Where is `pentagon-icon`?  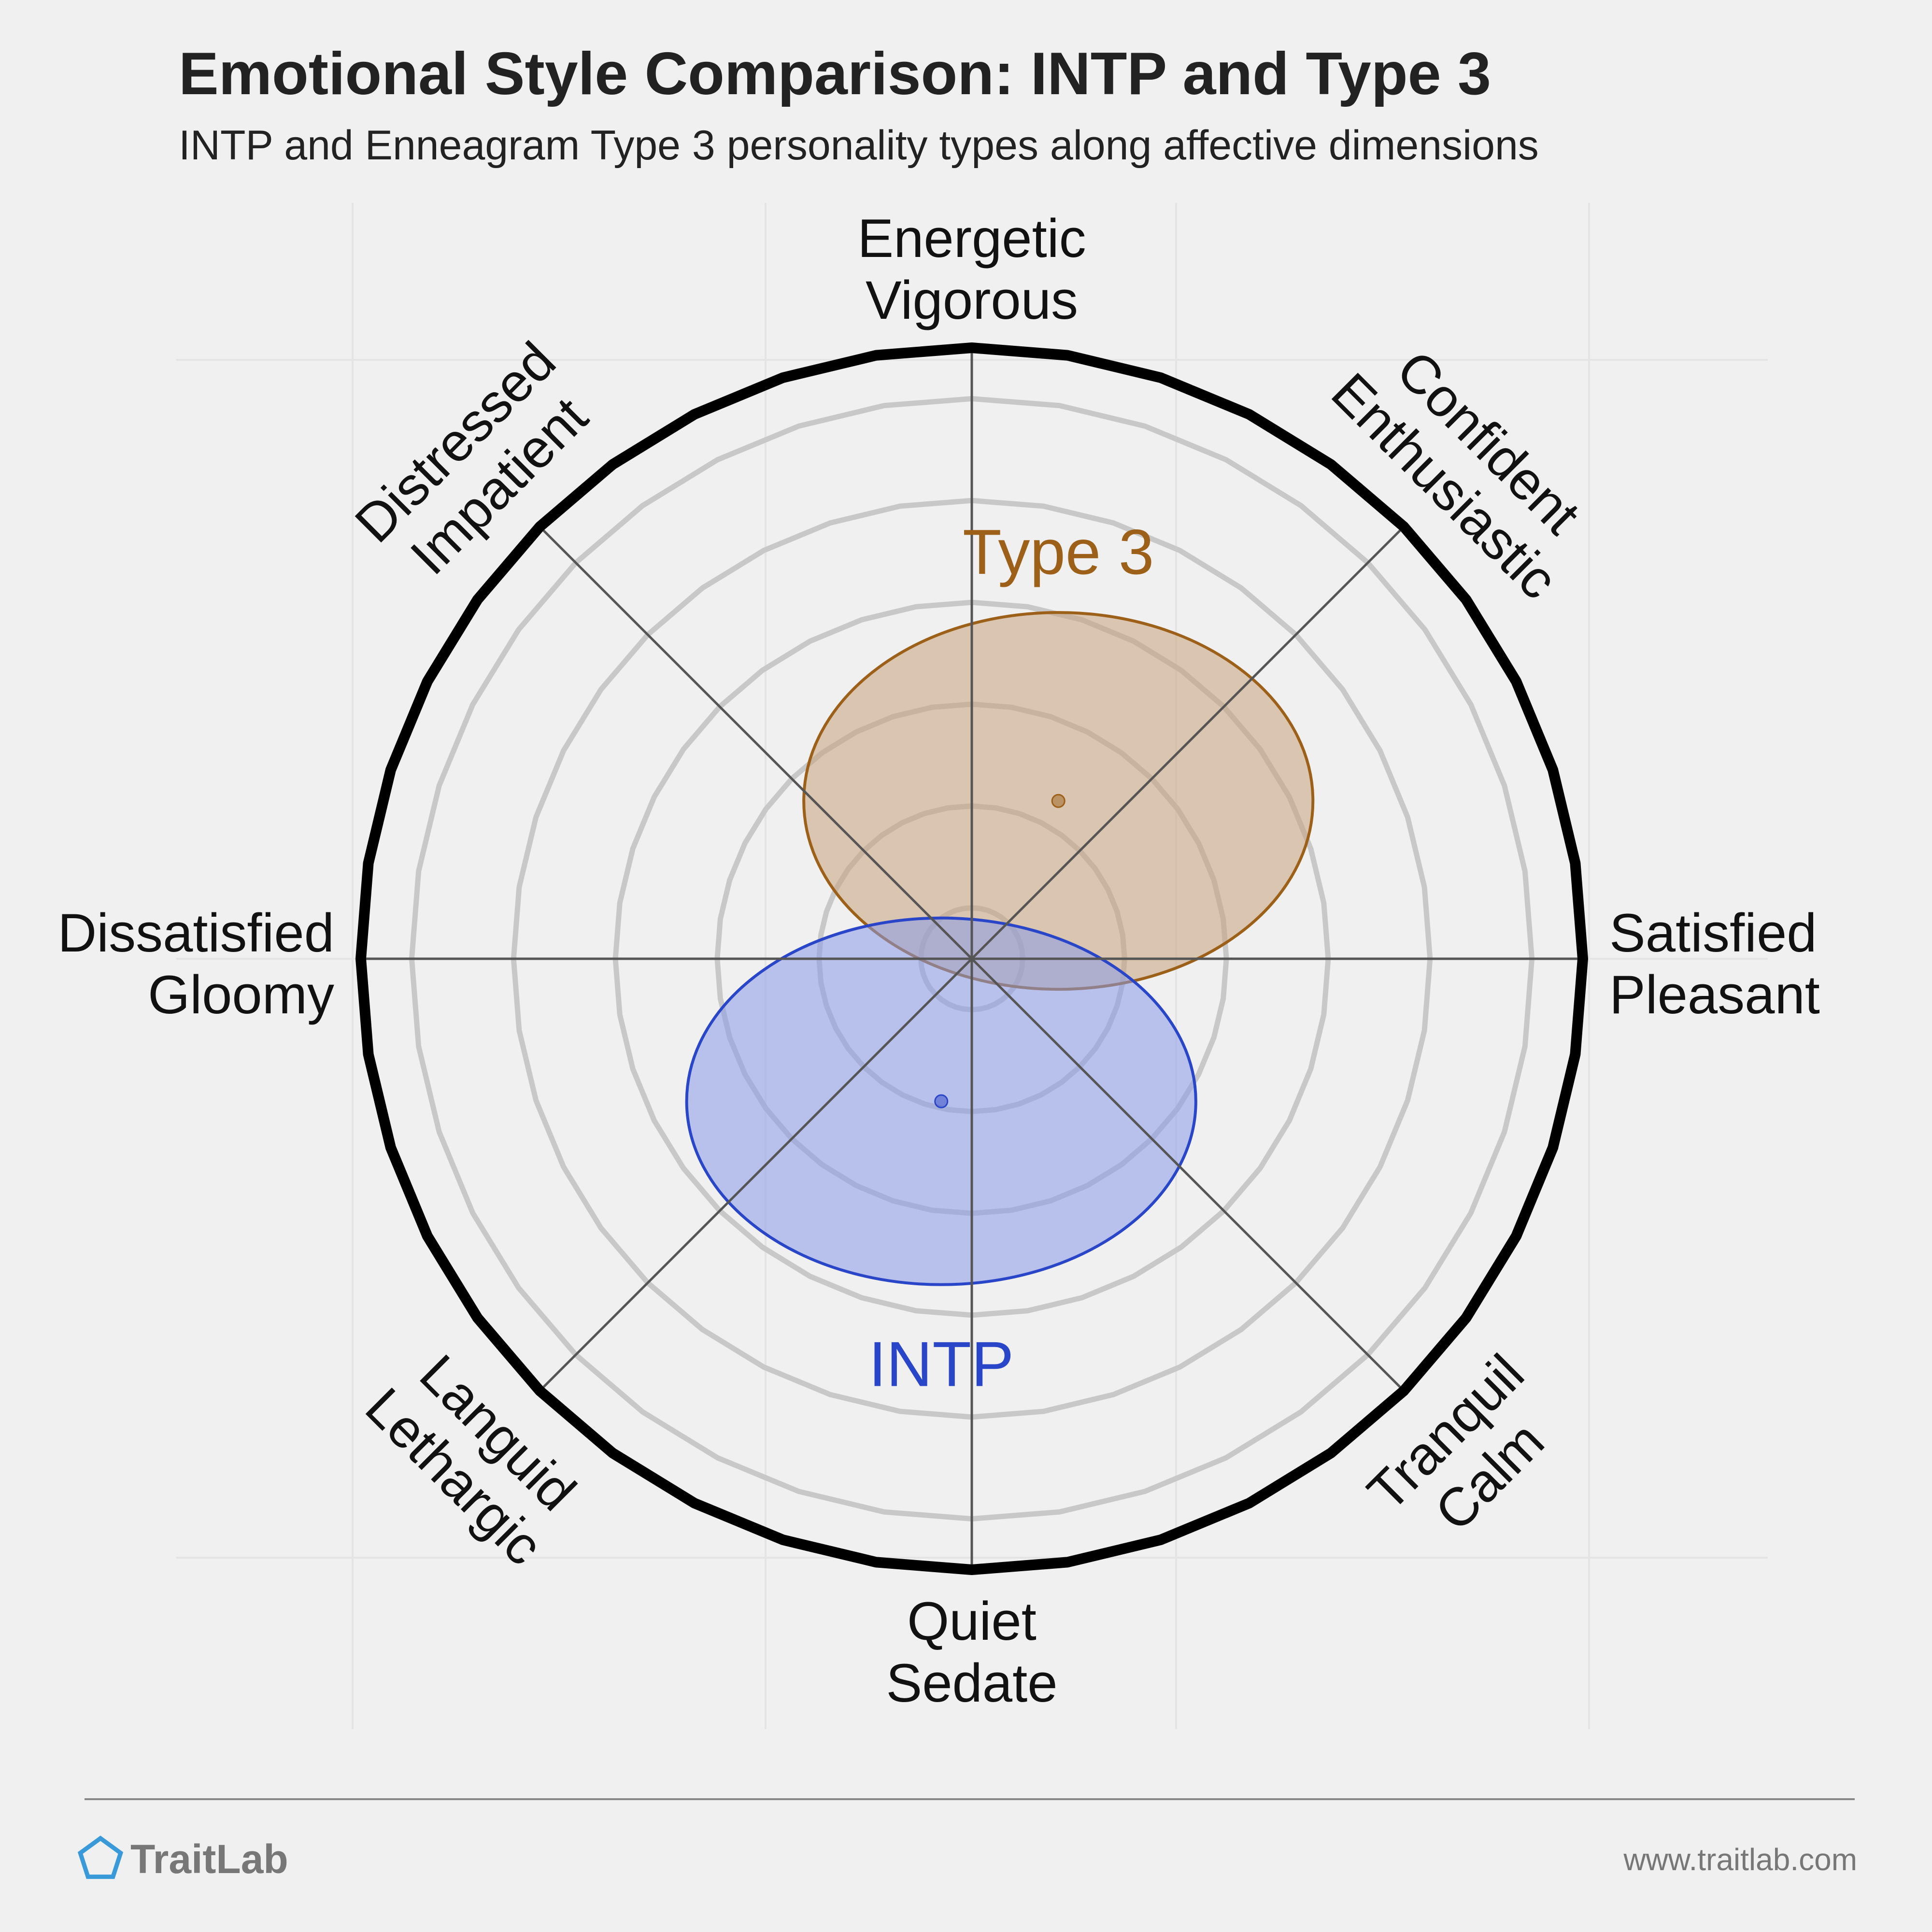 pentagon-icon is located at coordinates (100, 1857).